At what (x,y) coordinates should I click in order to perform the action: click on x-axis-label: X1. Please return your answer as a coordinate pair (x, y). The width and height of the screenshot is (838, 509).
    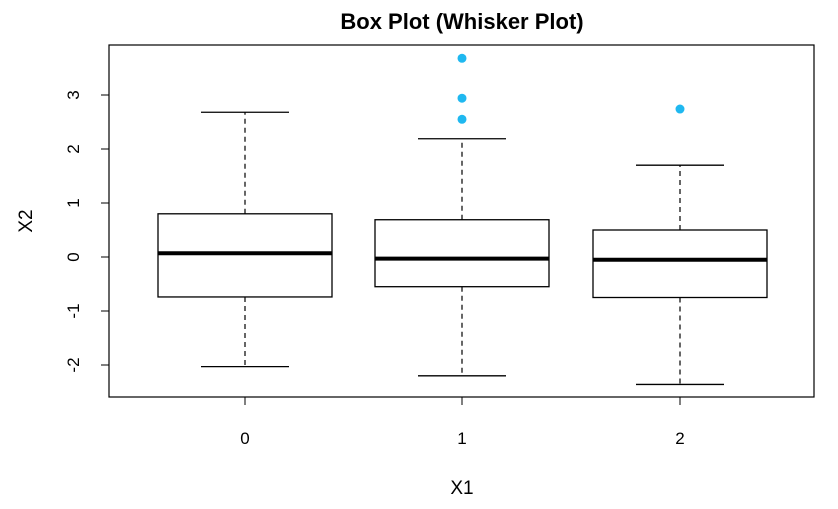
    Looking at the image, I should click on (461, 488).